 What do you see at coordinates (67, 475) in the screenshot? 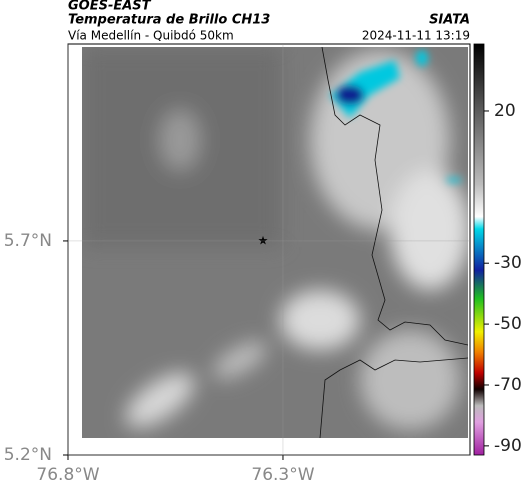
I see `x-tick-label: 76.8°W` at bounding box center [67, 475].